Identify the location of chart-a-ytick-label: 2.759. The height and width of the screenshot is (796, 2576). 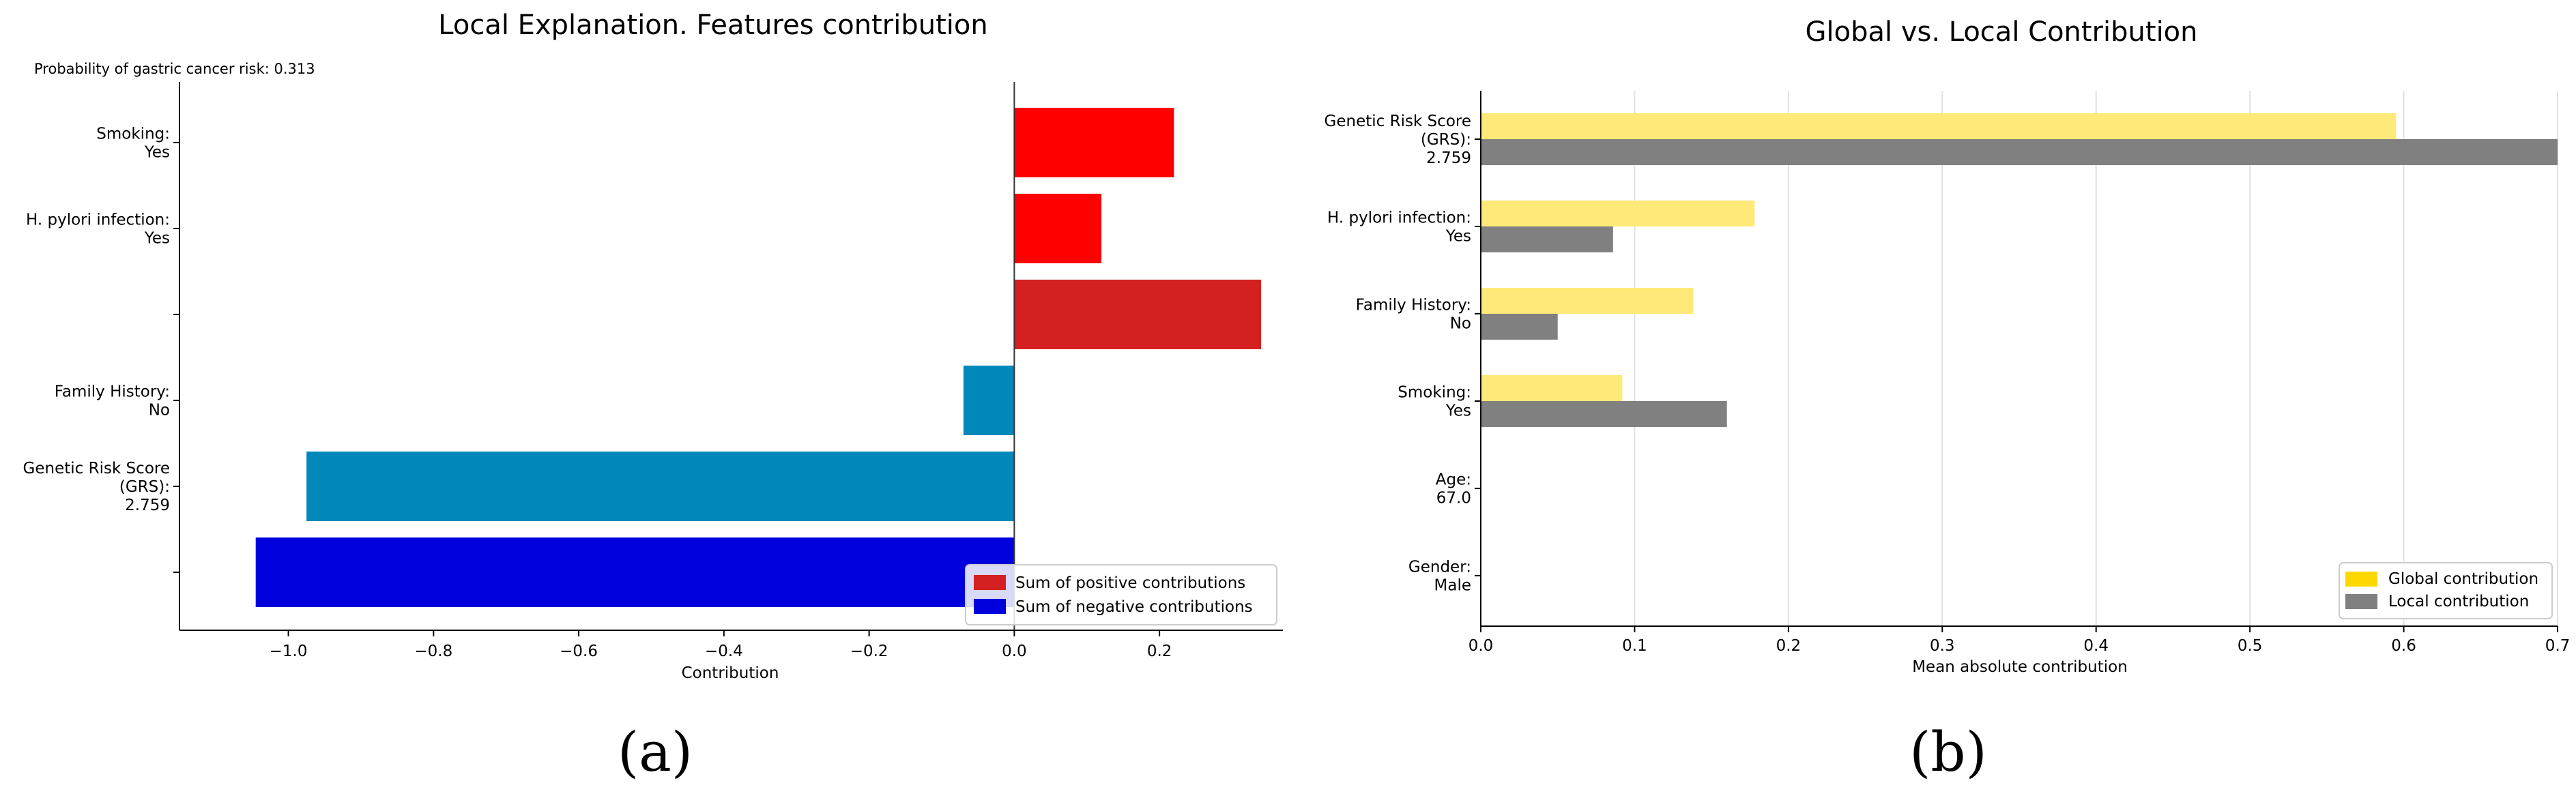
(147, 505).